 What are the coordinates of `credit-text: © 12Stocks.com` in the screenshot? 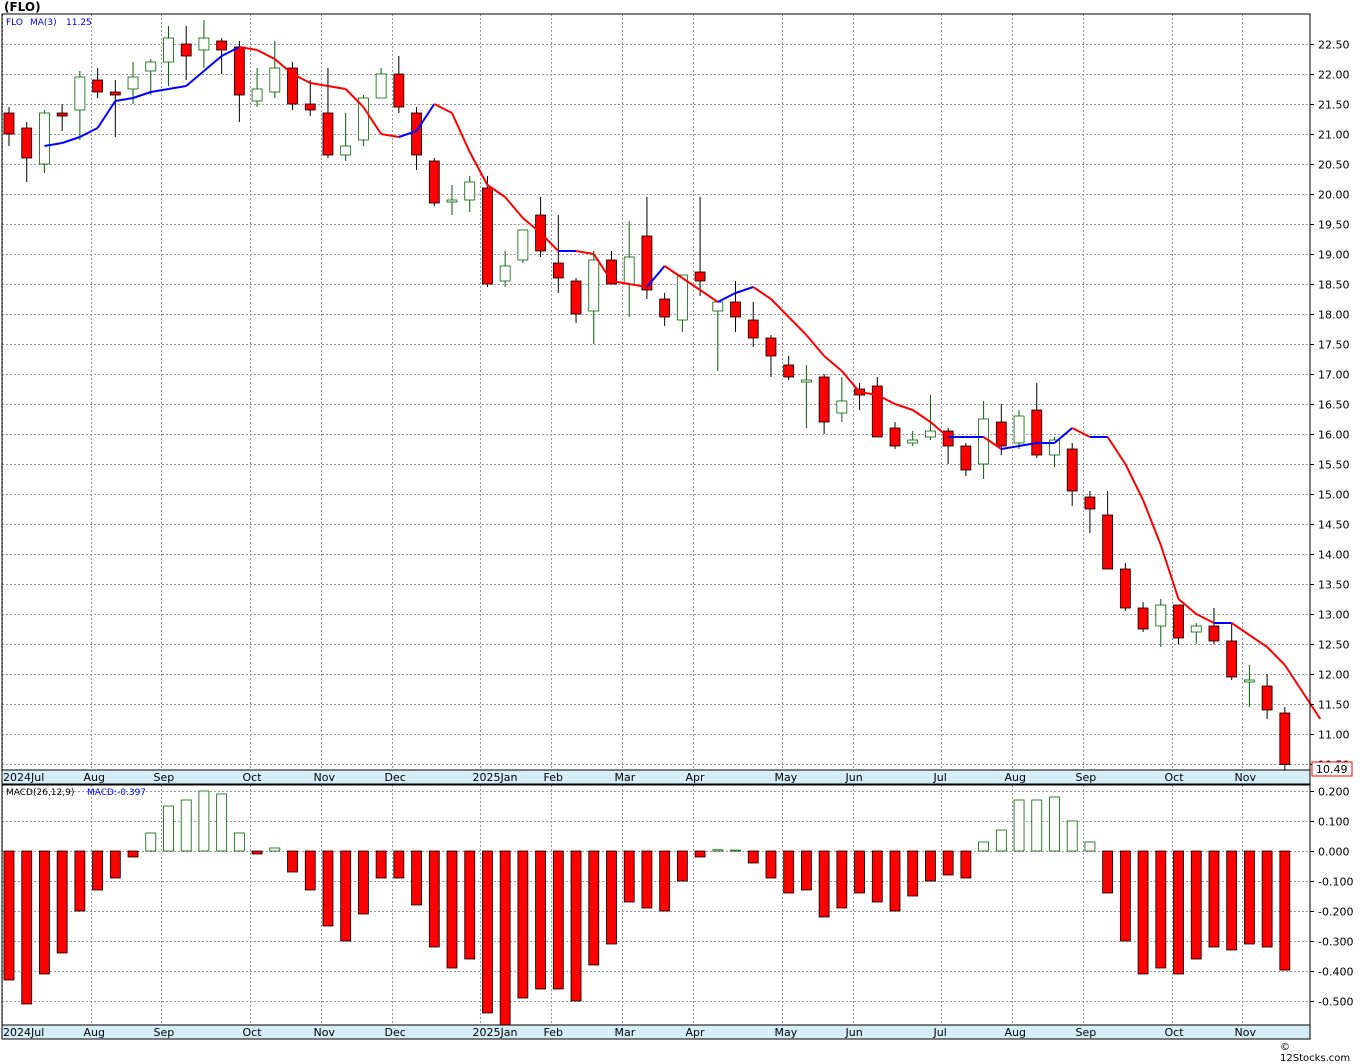 It's located at (1315, 1053).